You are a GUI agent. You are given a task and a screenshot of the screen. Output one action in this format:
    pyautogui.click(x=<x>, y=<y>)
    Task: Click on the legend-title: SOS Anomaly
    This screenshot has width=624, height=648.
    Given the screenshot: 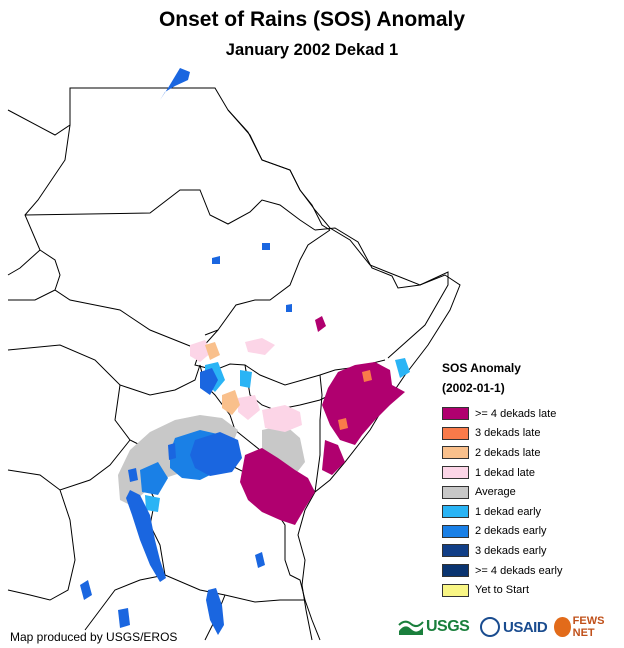 What is the action you would take?
    pyautogui.click(x=481, y=368)
    